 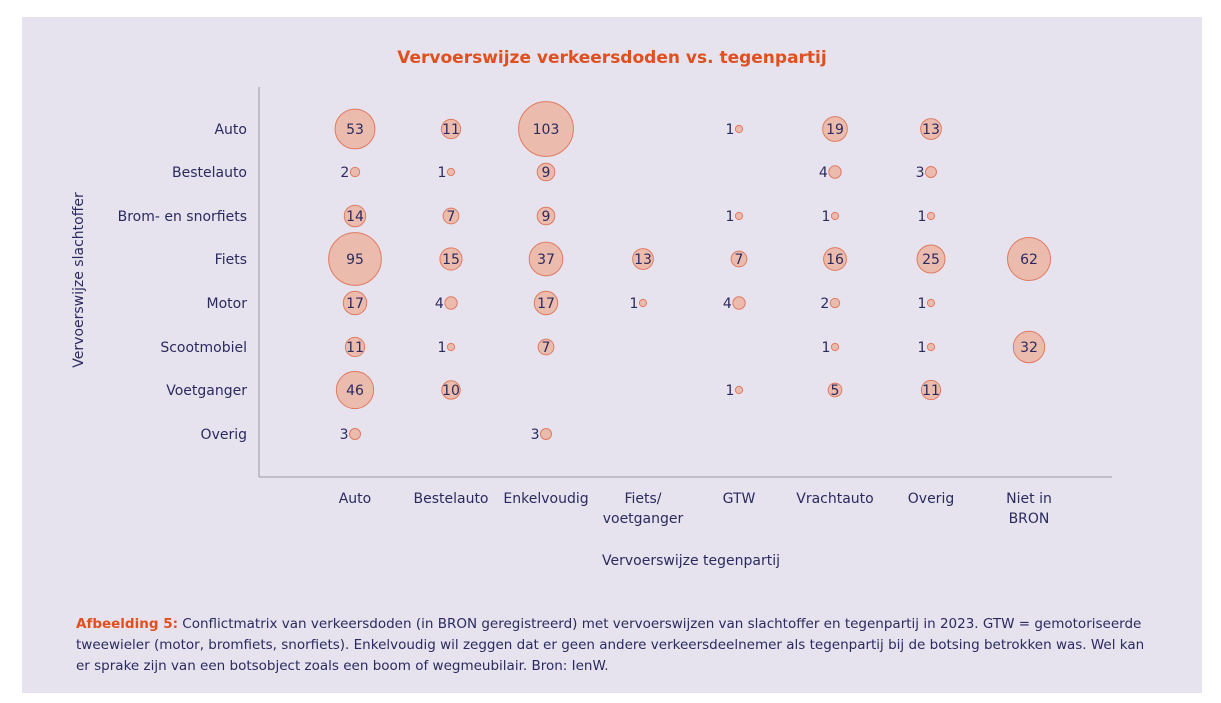 I want to click on x-axis-title: Vervoerswijze tegenpartij, so click(x=691, y=561).